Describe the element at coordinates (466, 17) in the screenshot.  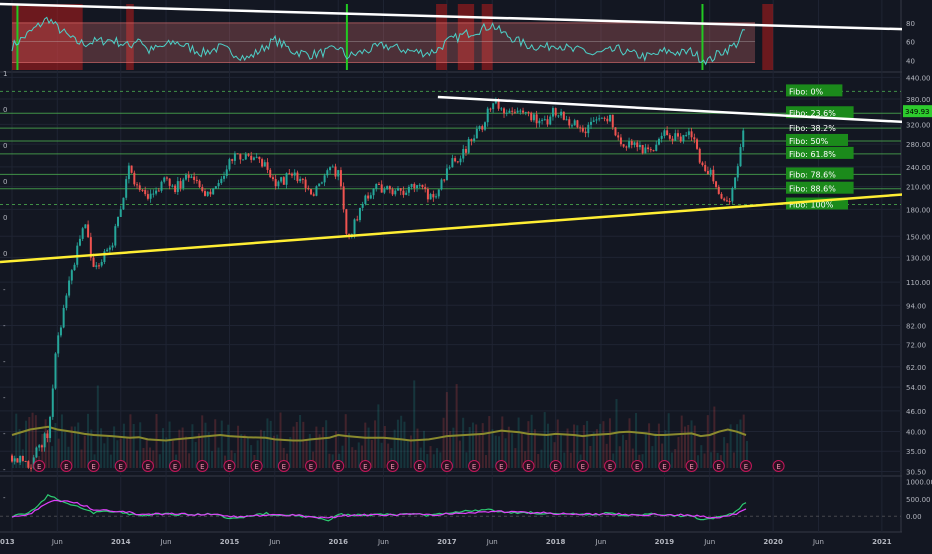
I see `trendline` at that location.